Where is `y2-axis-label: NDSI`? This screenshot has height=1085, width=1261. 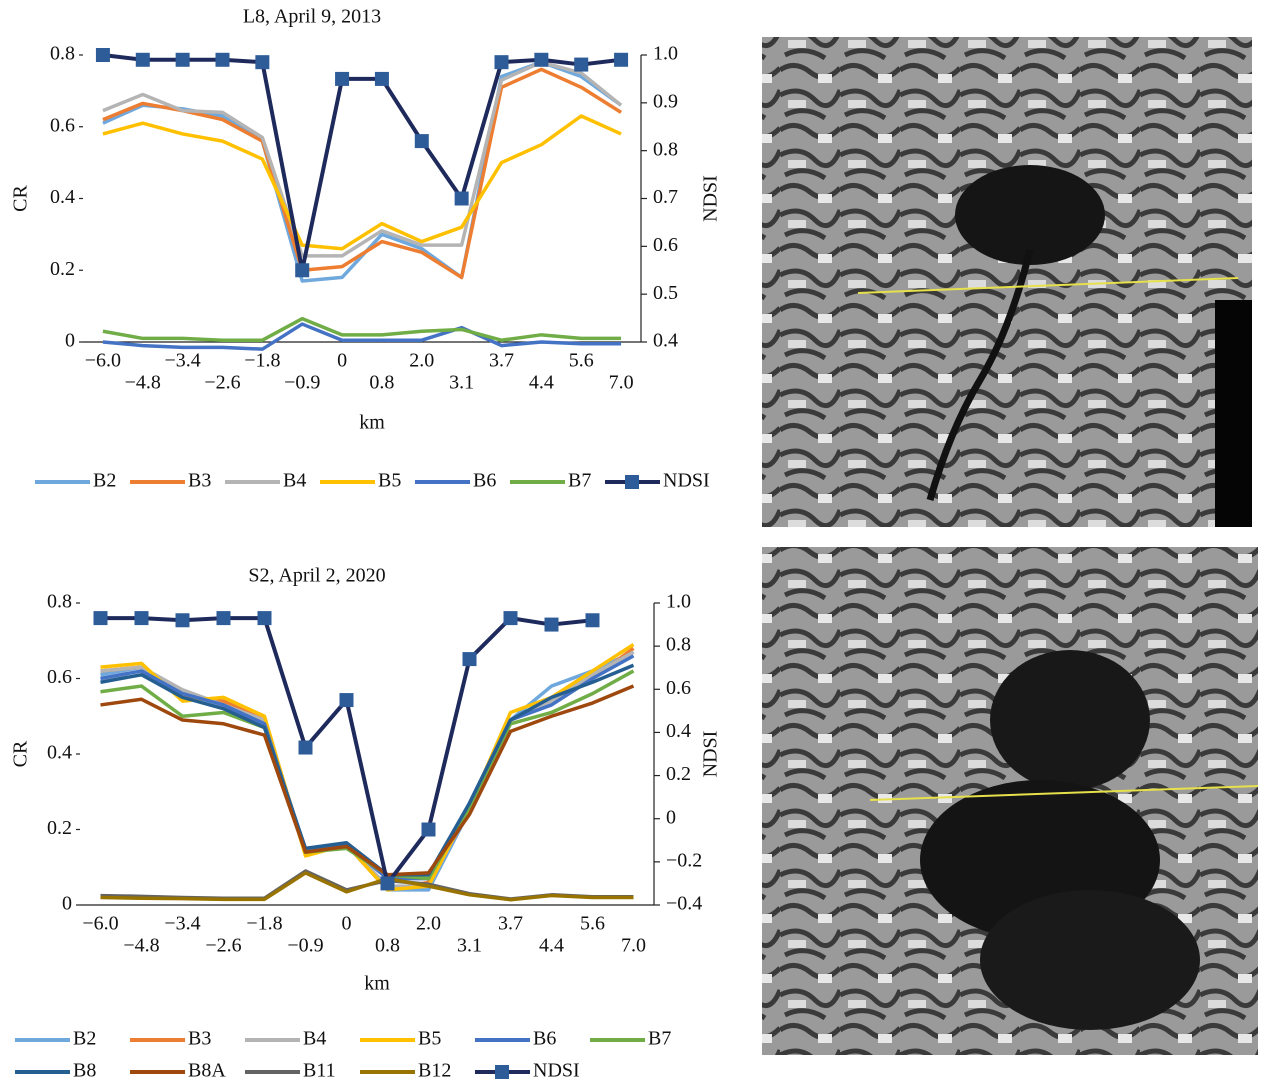 y2-axis-label: NDSI is located at coordinates (711, 754).